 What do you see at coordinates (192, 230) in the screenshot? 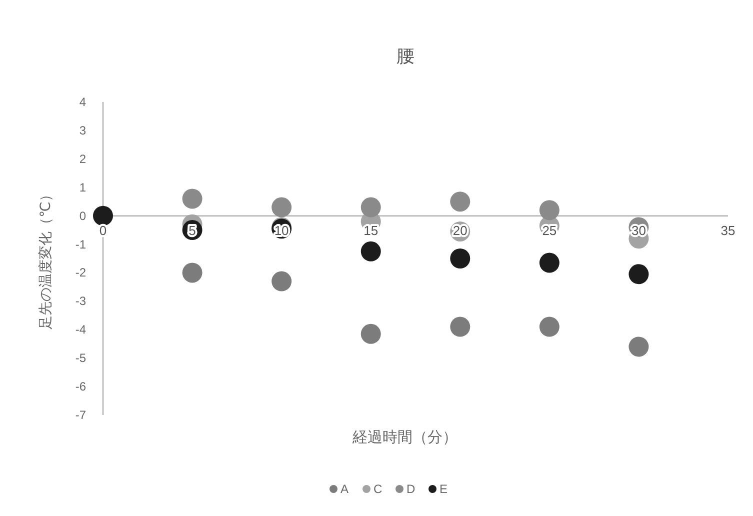
I see `x-tick-label: 5` at bounding box center [192, 230].